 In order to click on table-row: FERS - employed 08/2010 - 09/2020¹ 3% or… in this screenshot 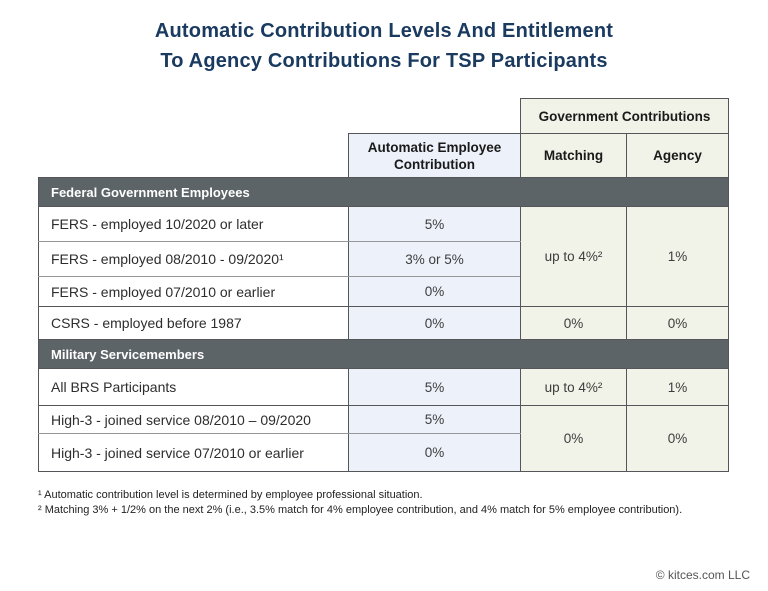, I will do `click(383, 259)`.